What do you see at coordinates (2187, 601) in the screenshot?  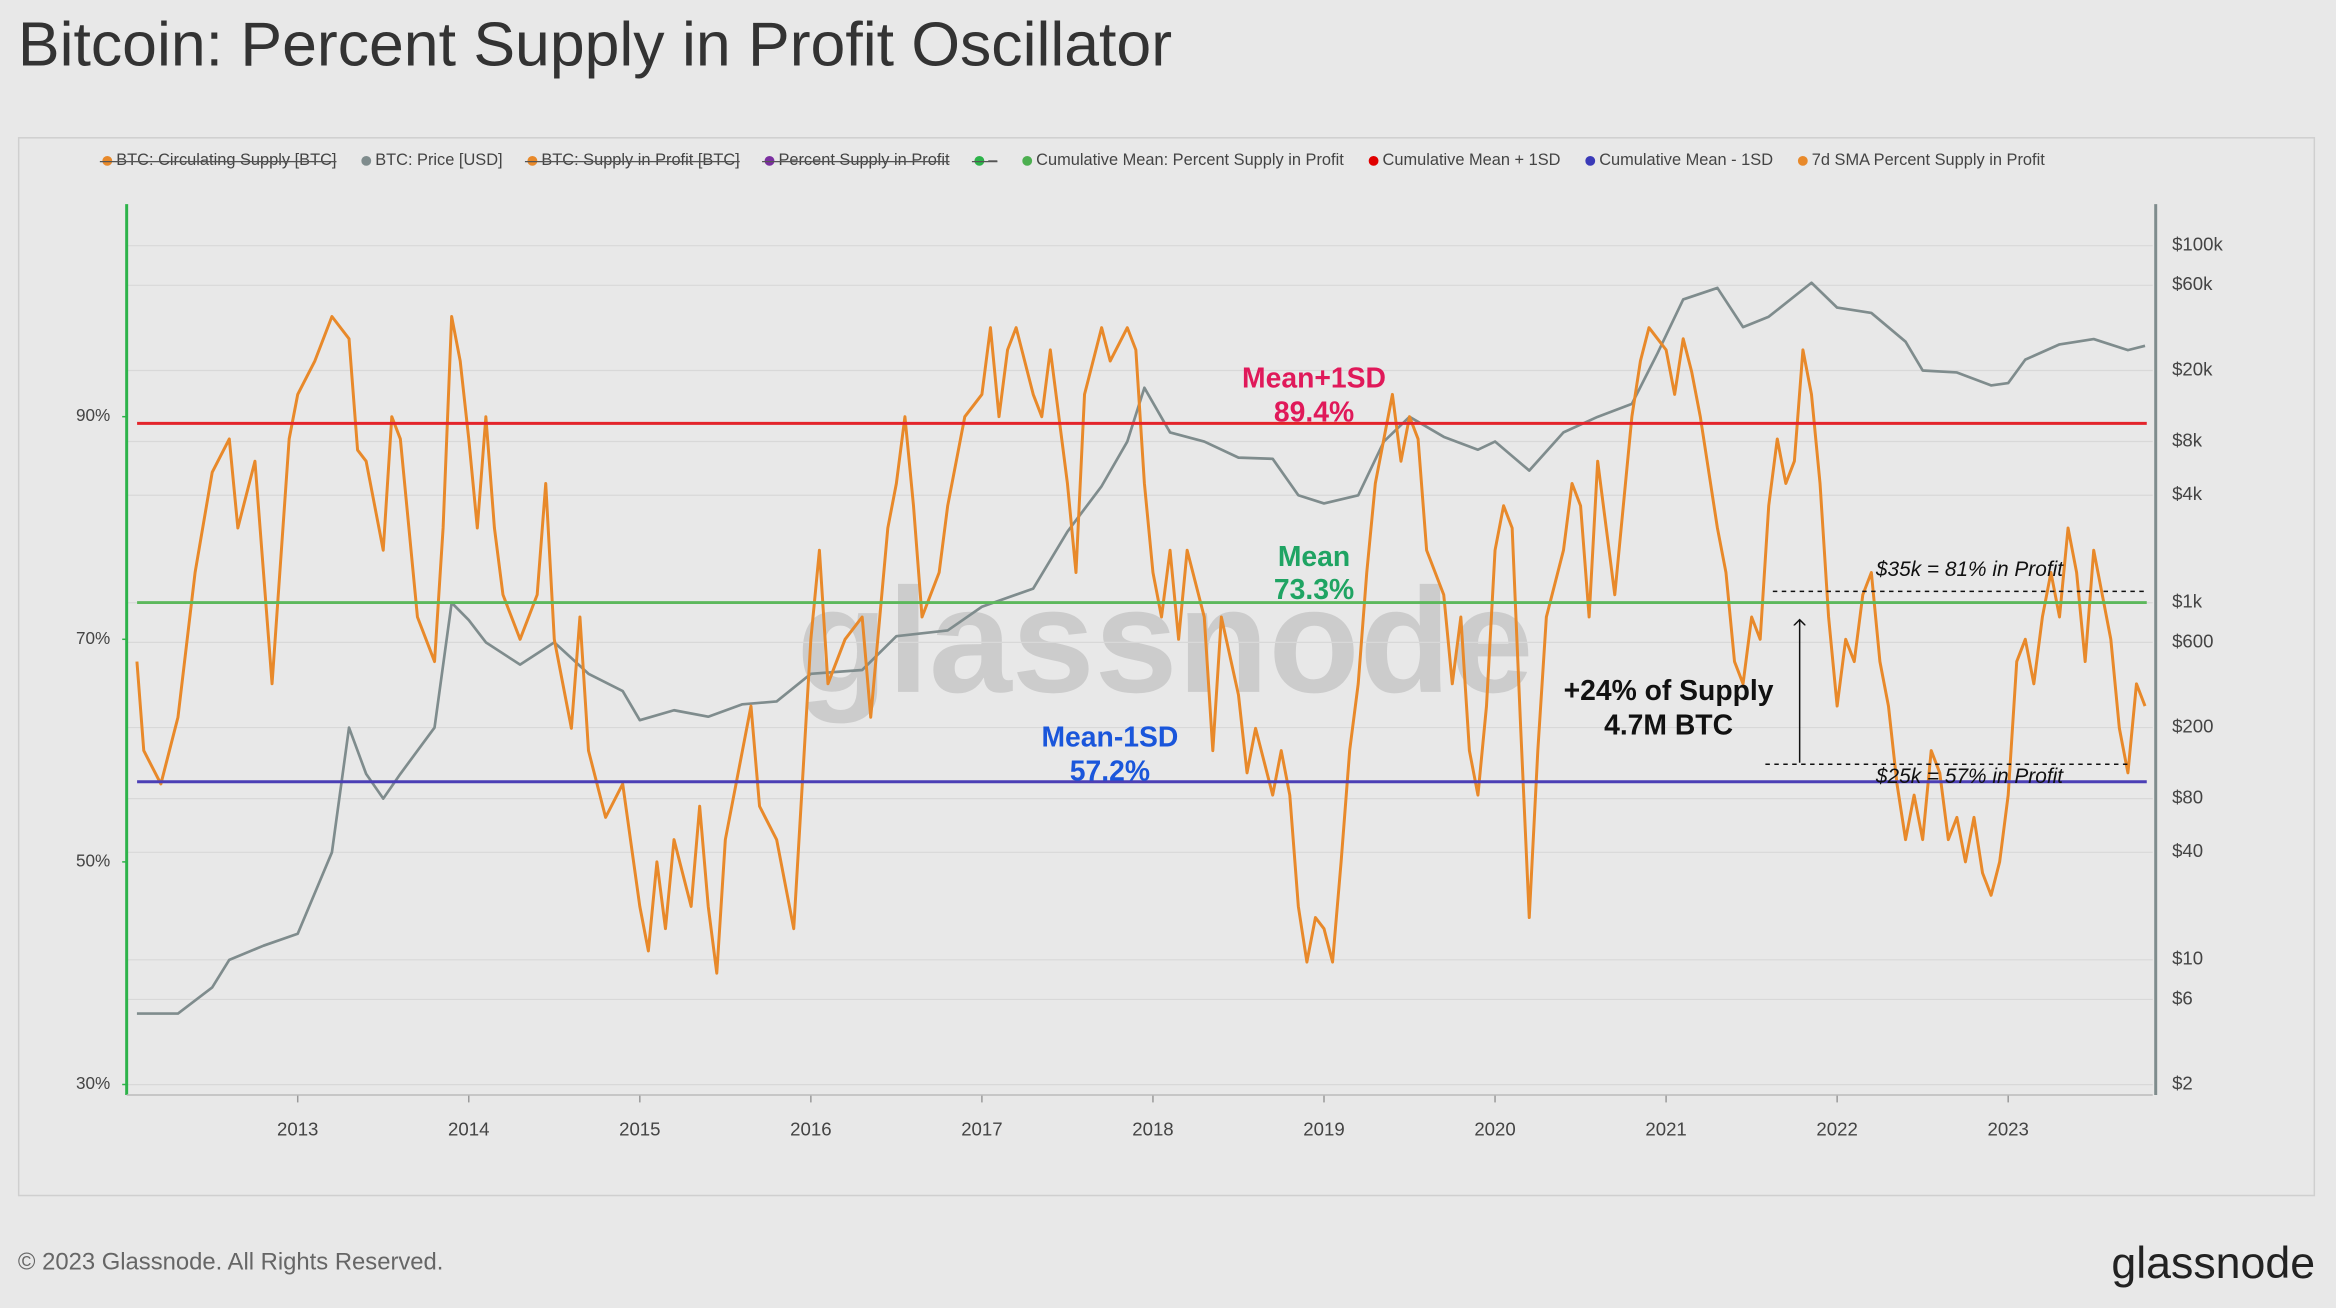 I see `y2-tick-label: $1k` at bounding box center [2187, 601].